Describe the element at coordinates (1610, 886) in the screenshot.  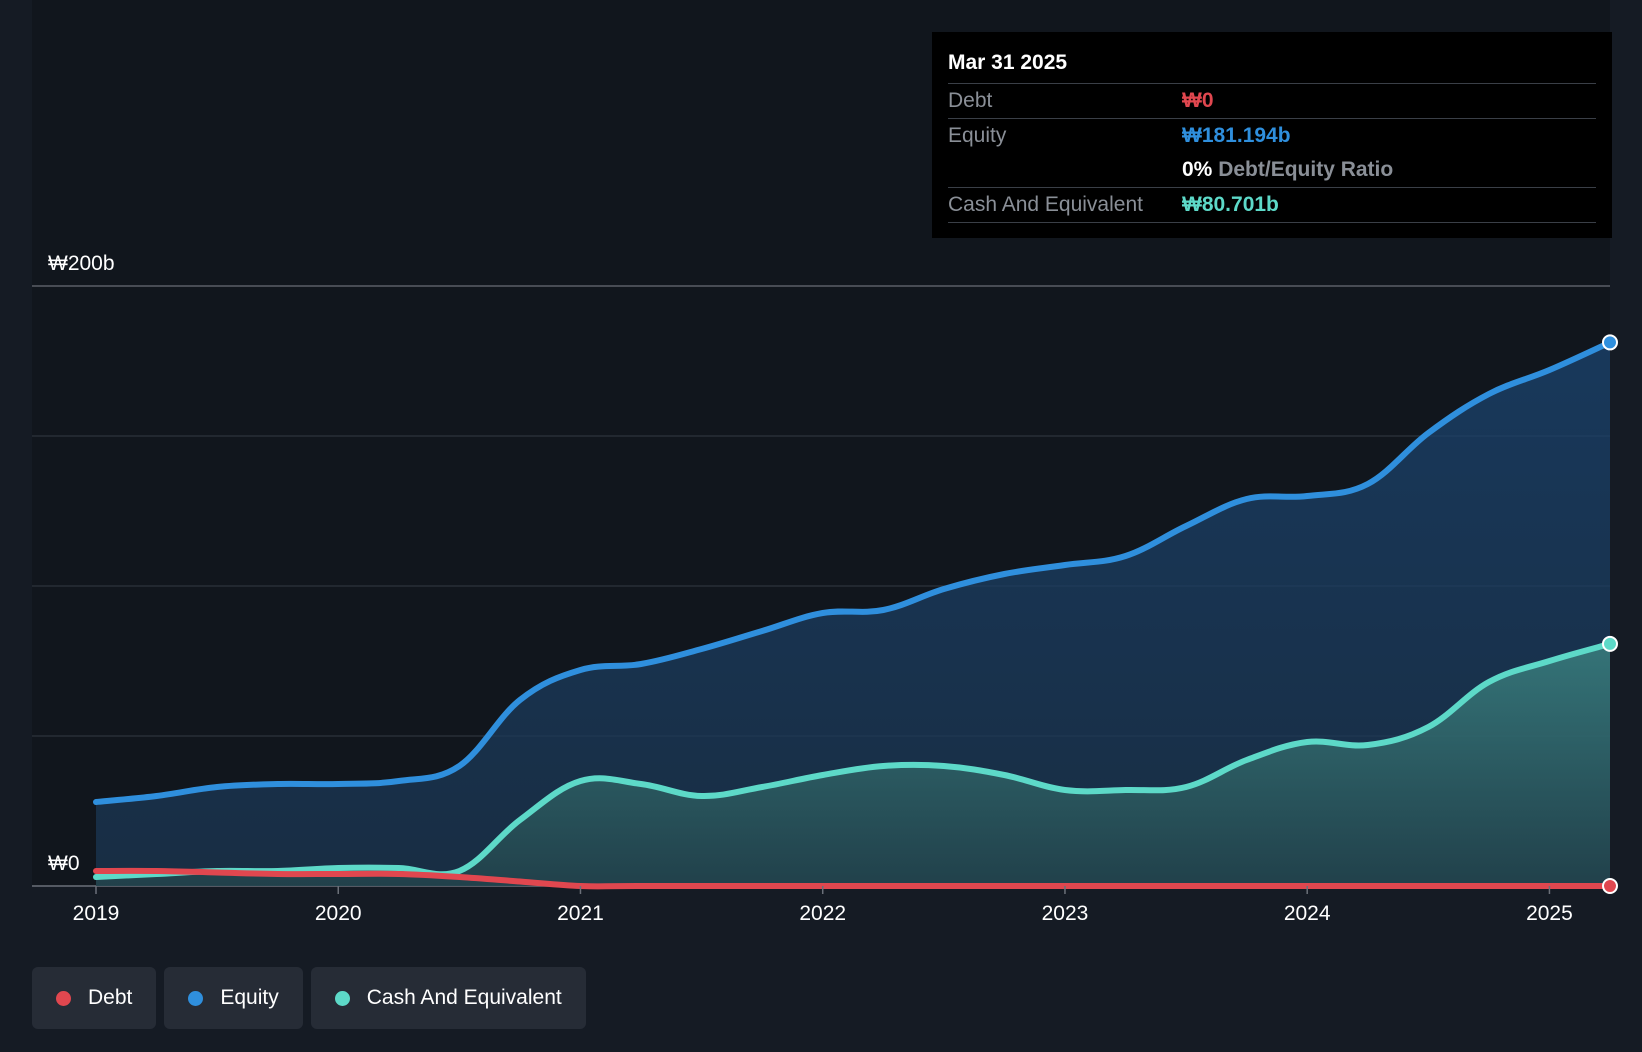
I see `debt-endpoint` at that location.